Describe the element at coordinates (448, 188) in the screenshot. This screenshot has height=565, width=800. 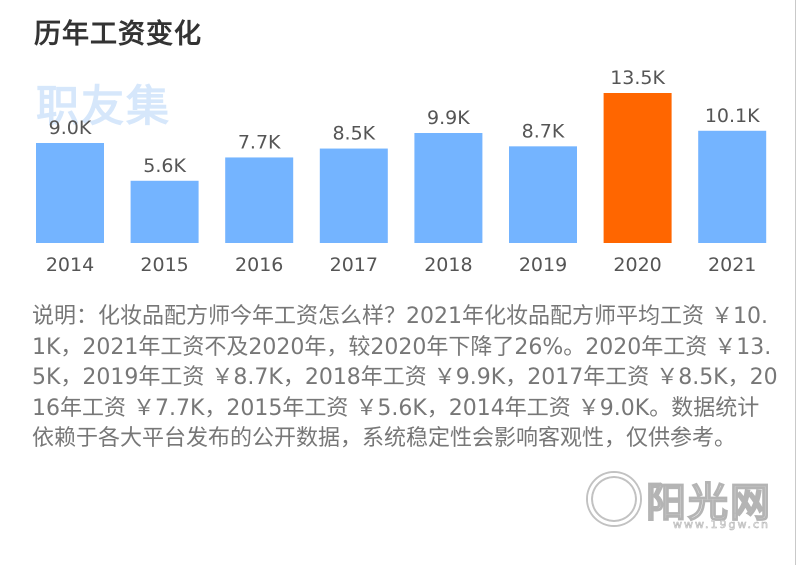
I see `bar-2018` at that location.